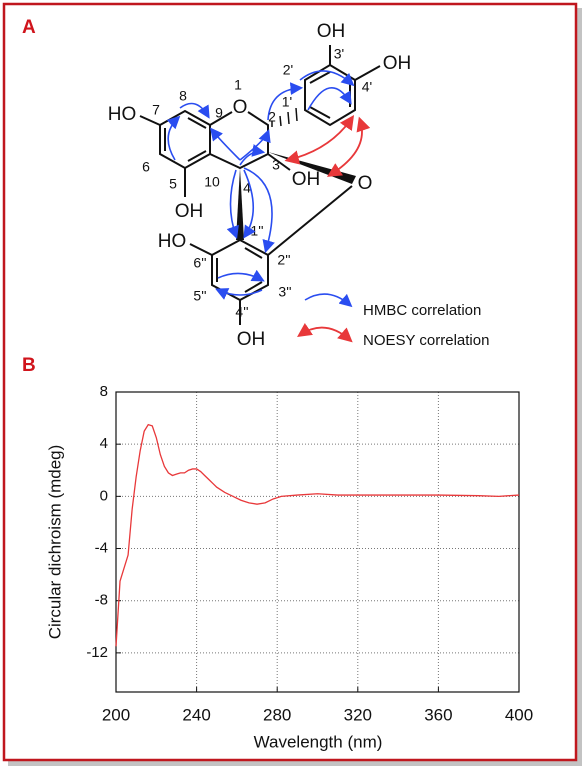 Image resolution: width=584 pixels, height=769 pixels. Describe the element at coordinates (240, 204) in the screenshot. I see `wedge-bond` at that location.